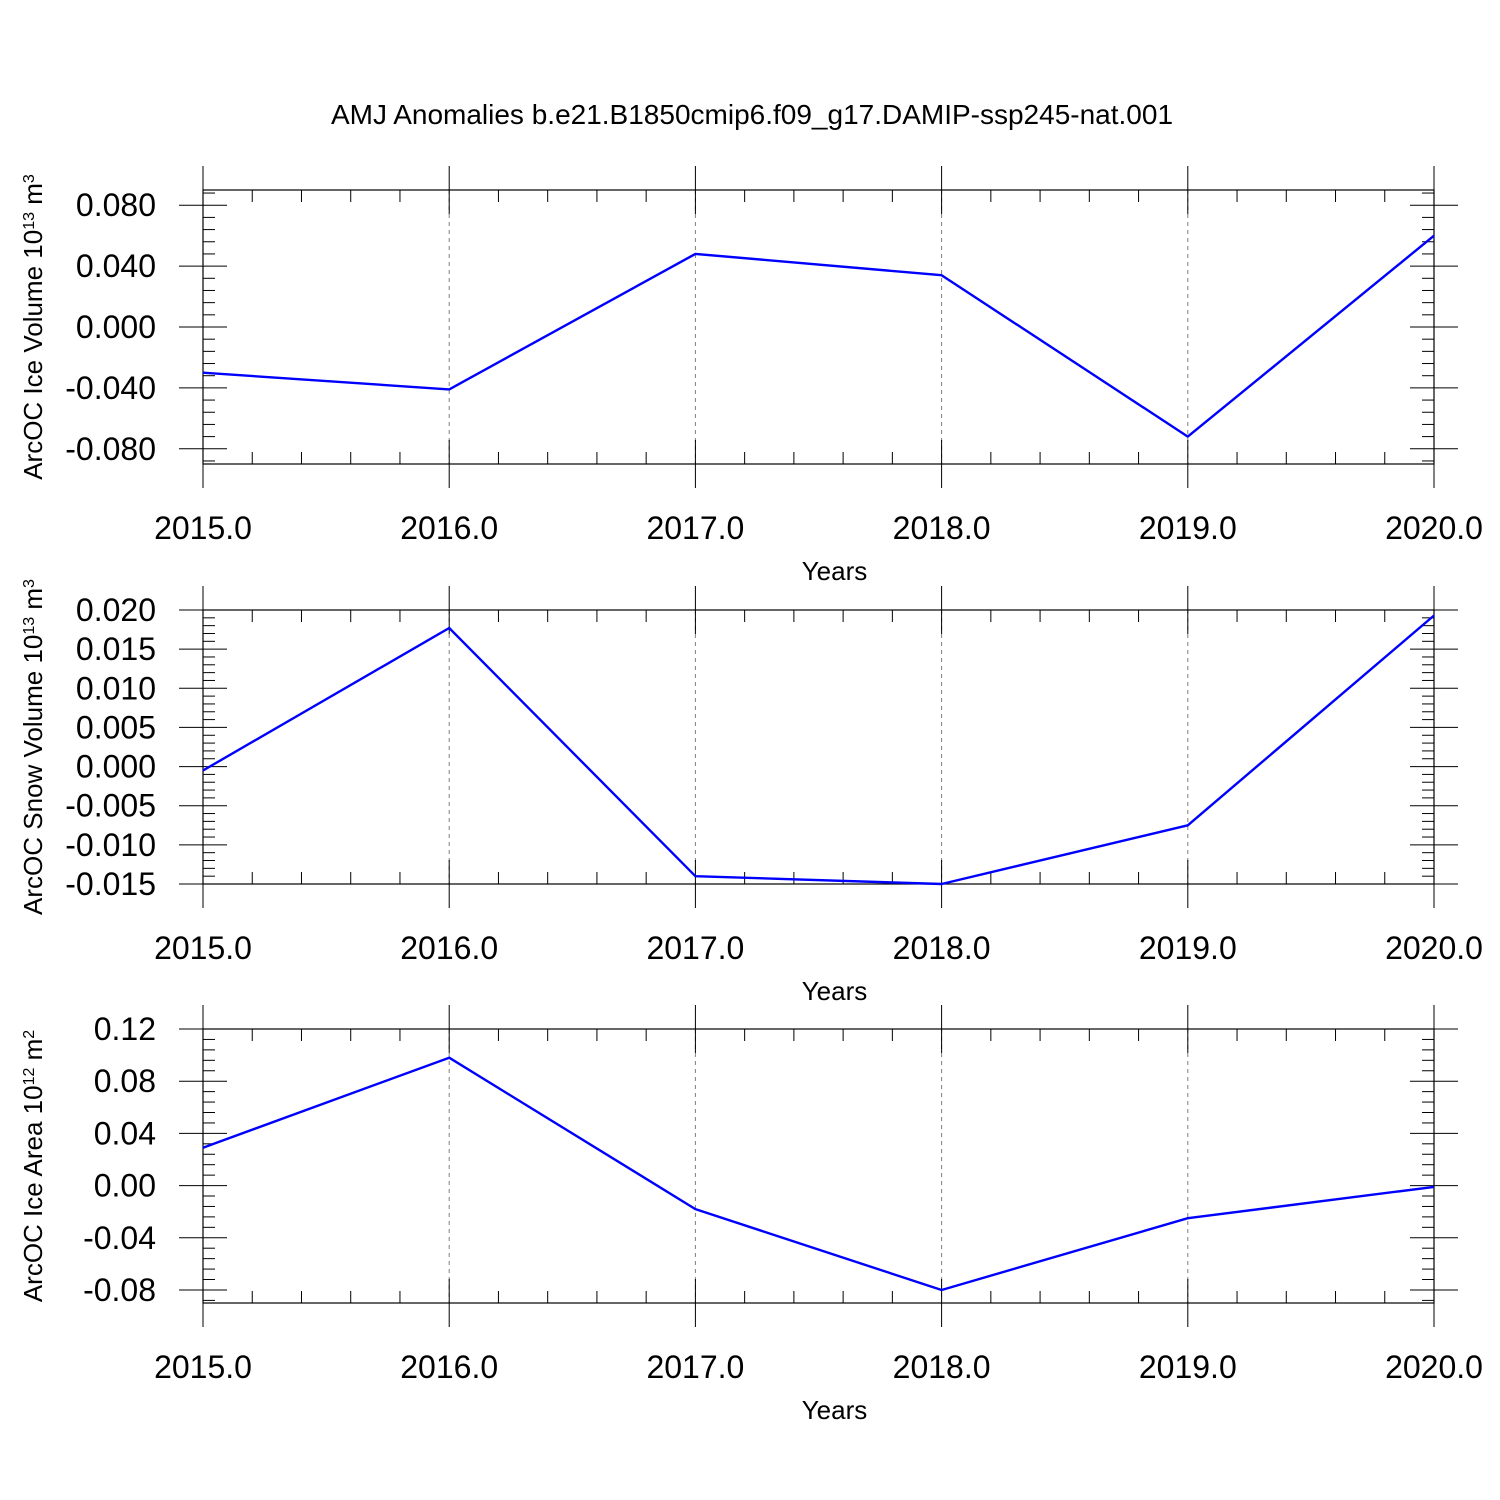  What do you see at coordinates (116, 205) in the screenshot?
I see `y-tick-label: 0.080` at bounding box center [116, 205].